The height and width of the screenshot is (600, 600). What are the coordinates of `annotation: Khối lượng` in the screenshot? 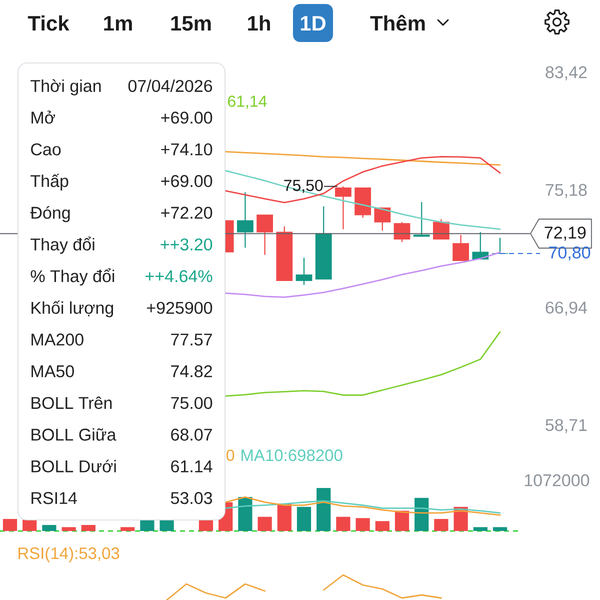 It's located at (73, 309).